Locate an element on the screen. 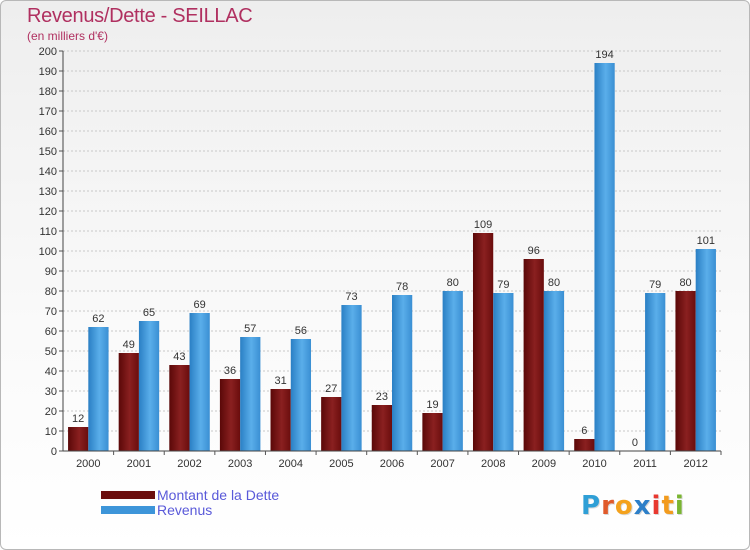  x-tick-label: 2012 is located at coordinates (695, 464).